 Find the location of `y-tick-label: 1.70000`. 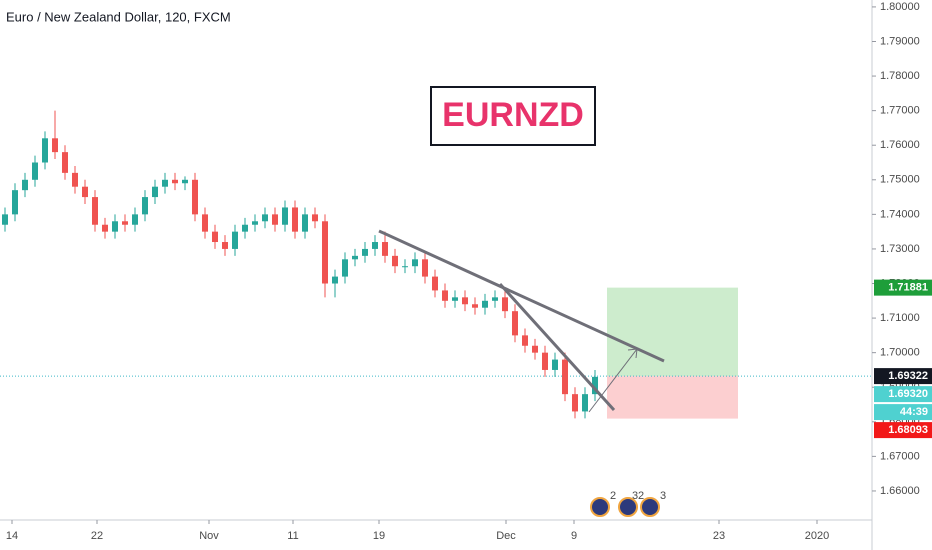

y-tick-label: 1.70000 is located at coordinates (900, 353).